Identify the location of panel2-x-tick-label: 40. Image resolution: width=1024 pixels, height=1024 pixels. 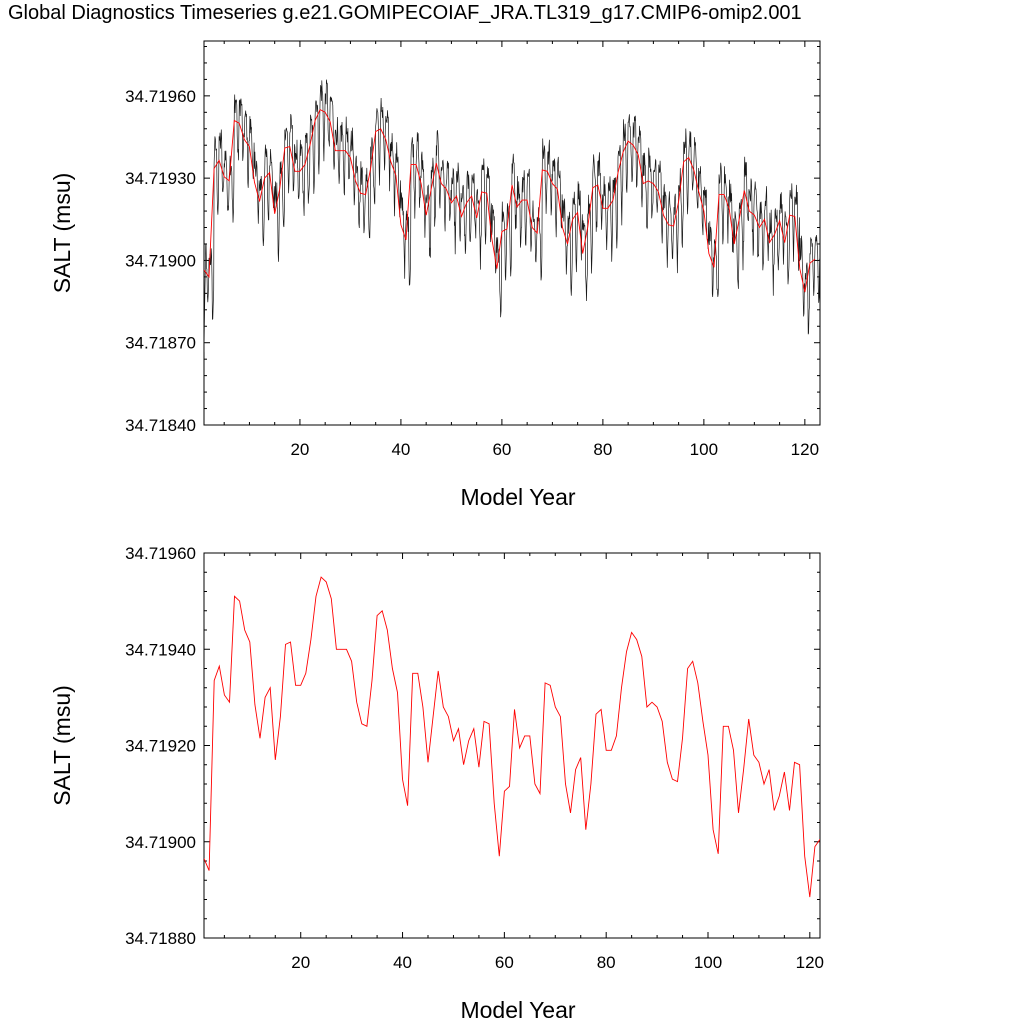
(402, 962).